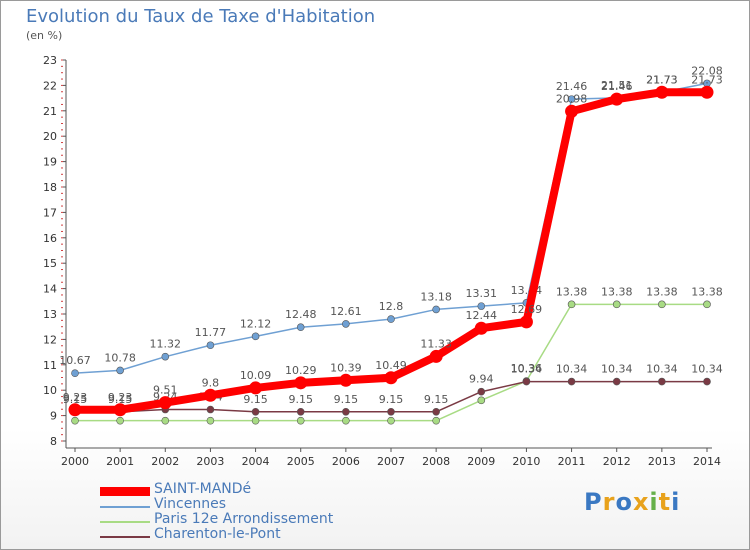  I want to click on x-tick-label: 2010, so click(526, 461).